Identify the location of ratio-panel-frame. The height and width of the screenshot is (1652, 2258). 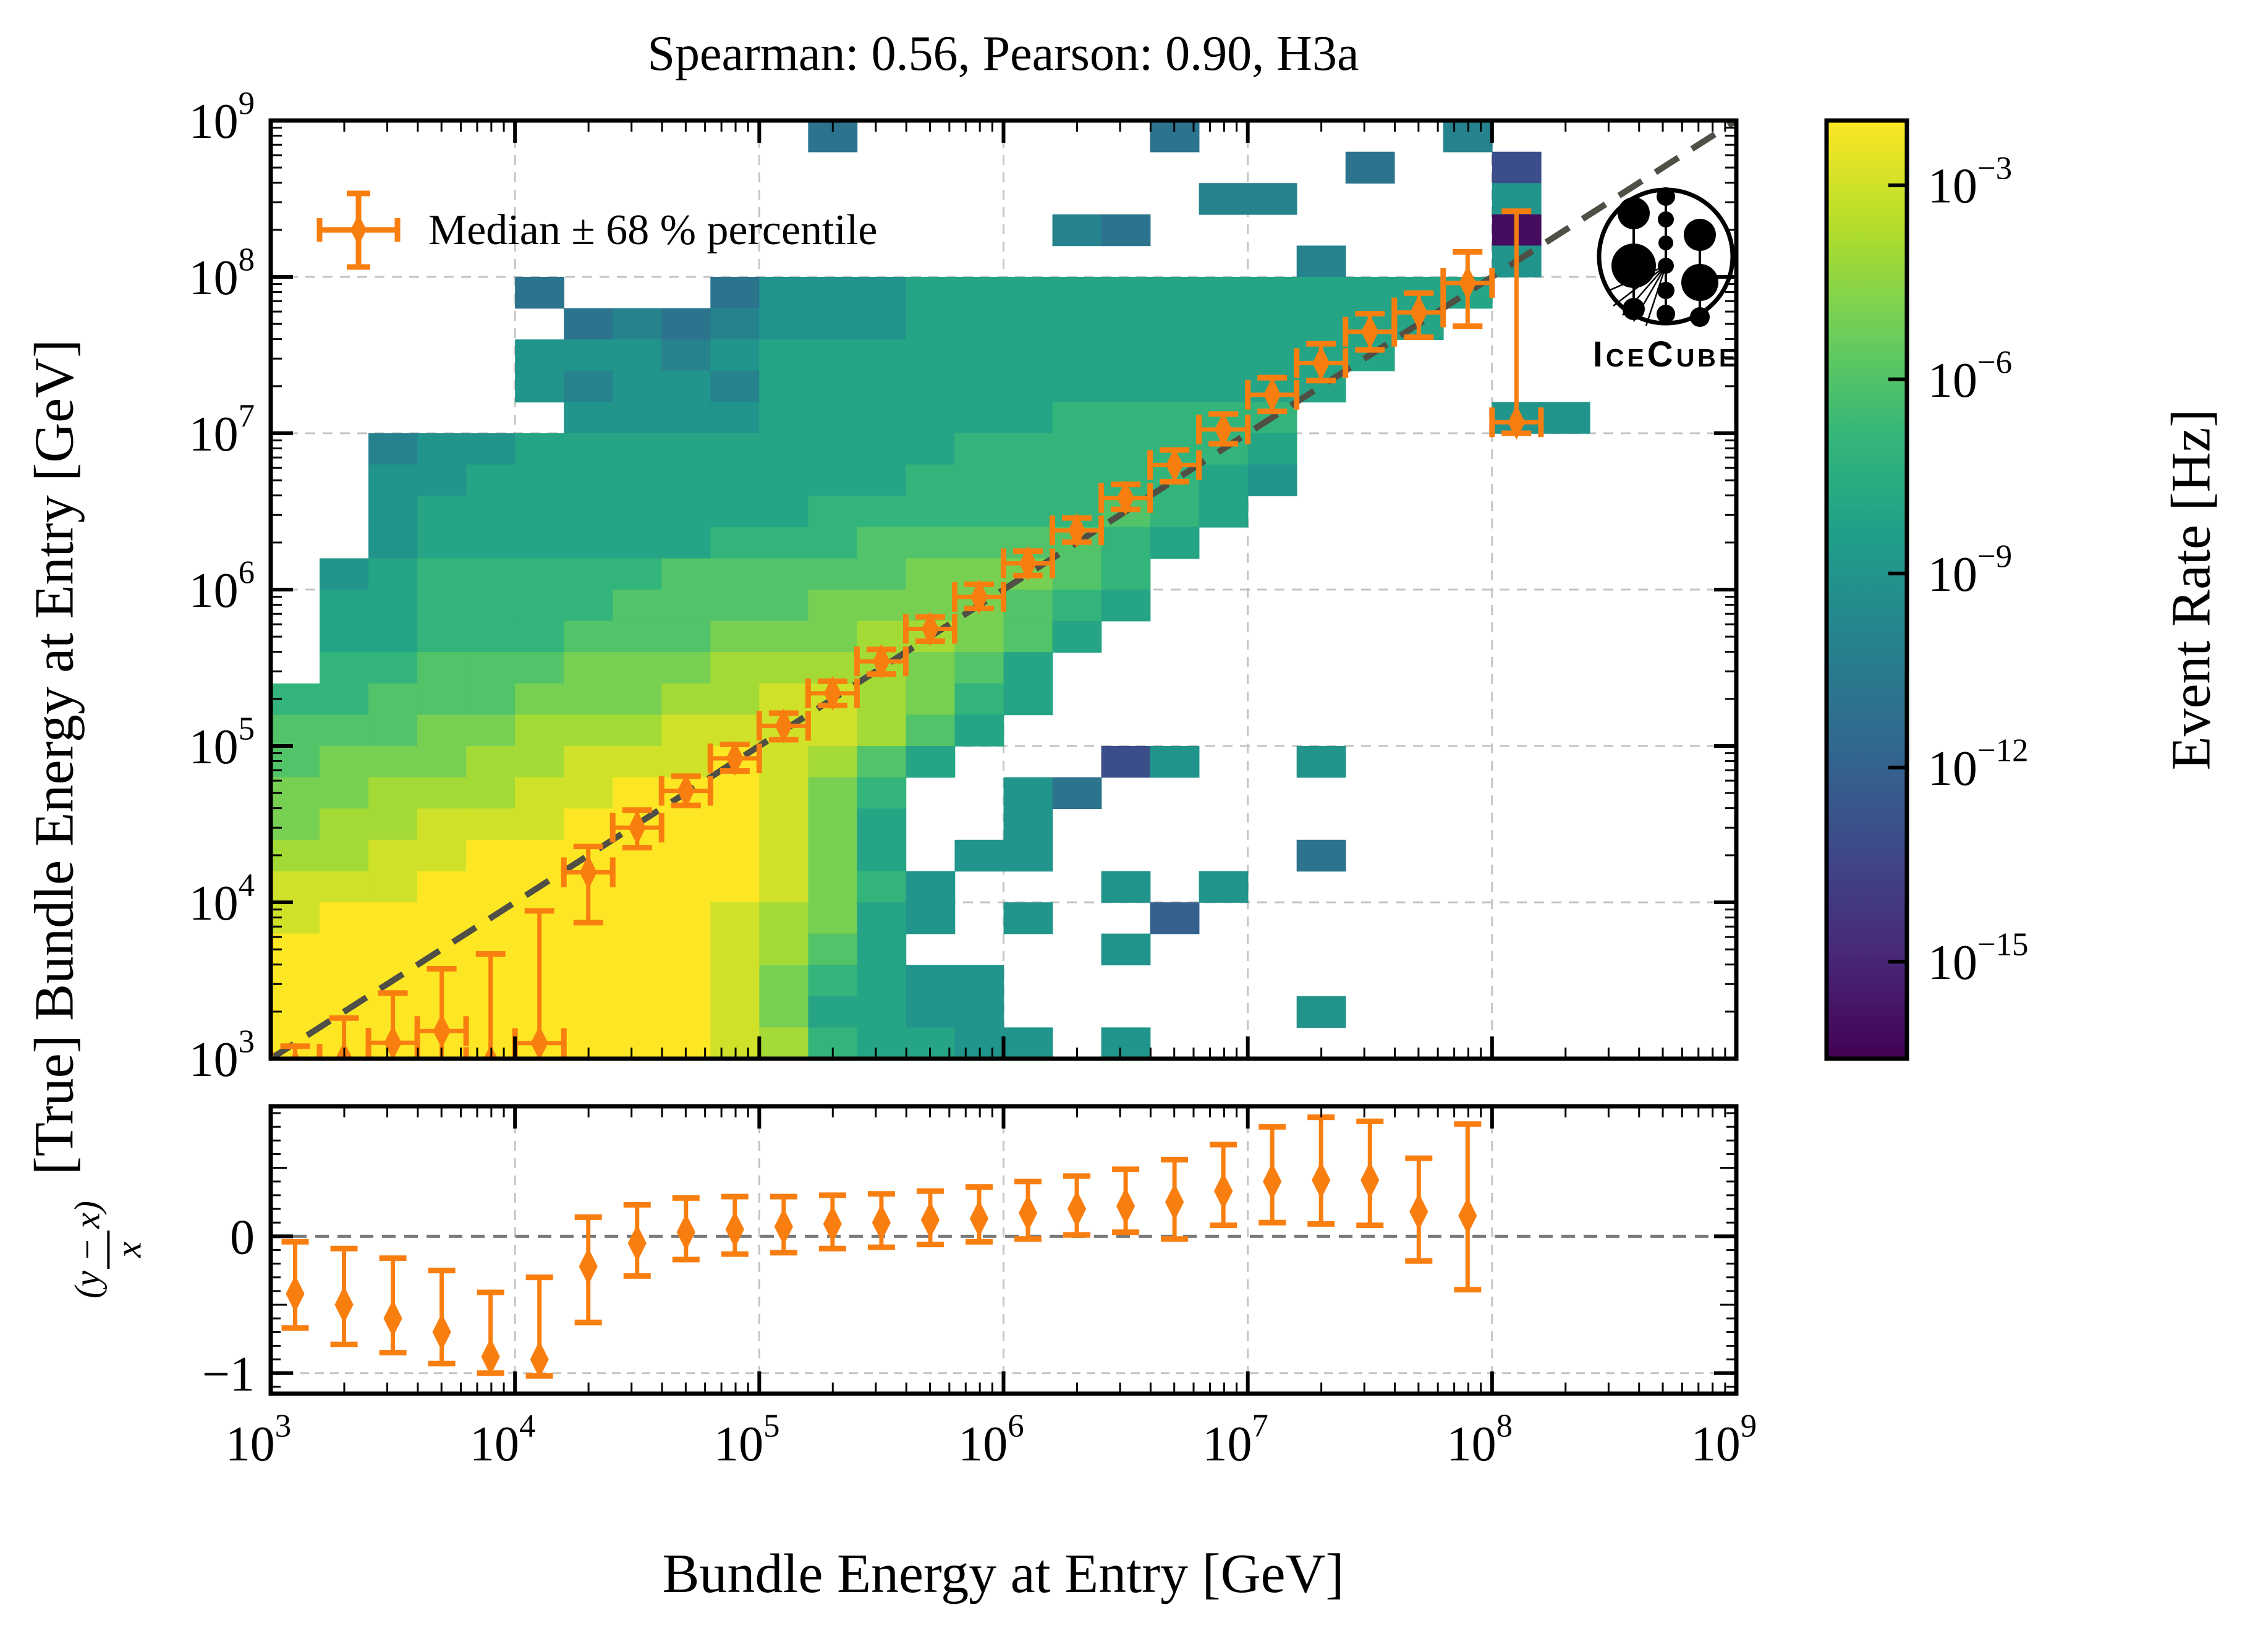
(1003, 1250).